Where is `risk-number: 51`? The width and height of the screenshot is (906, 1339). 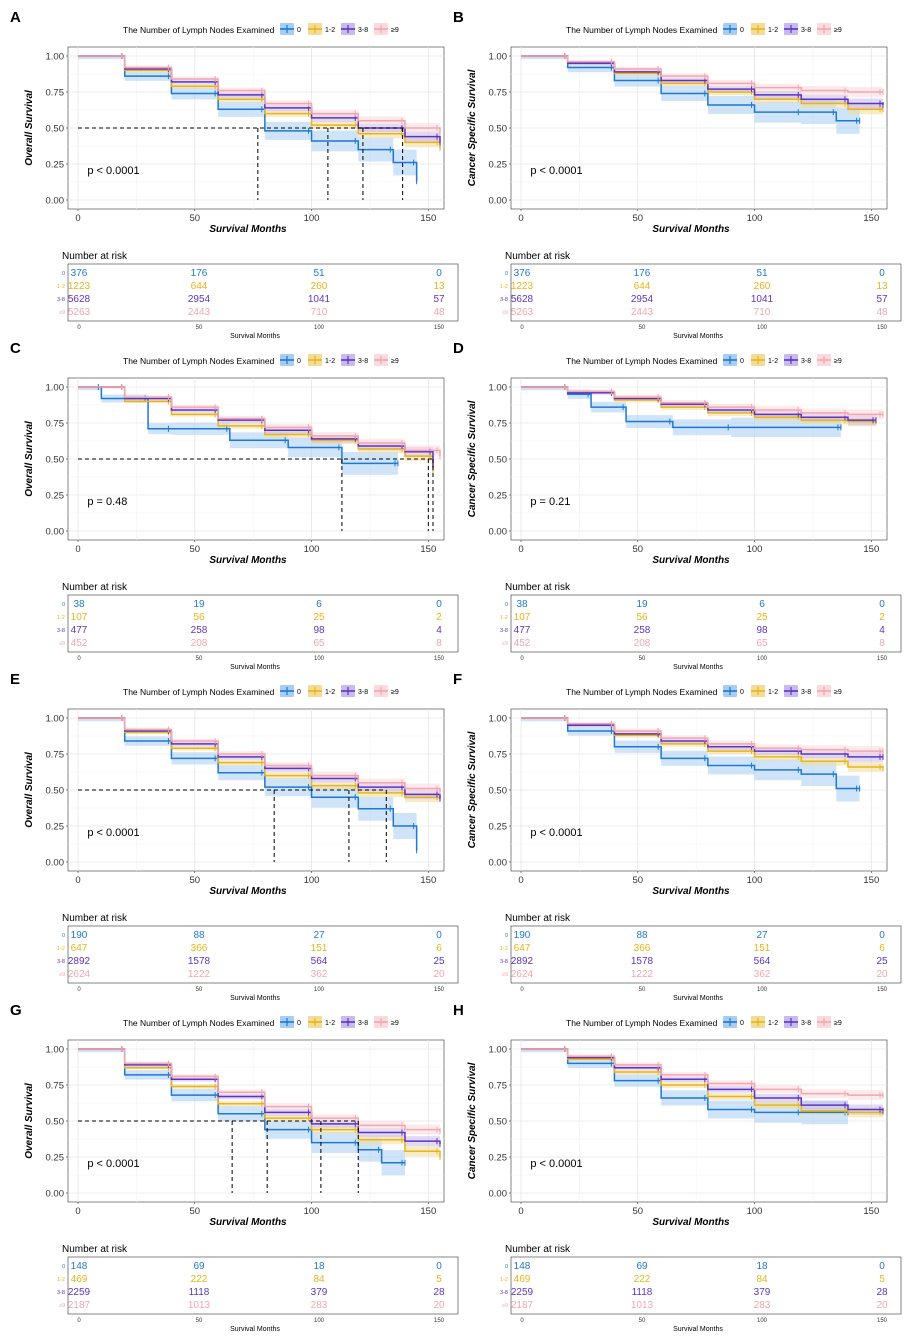 risk-number: 51 is located at coordinates (319, 273).